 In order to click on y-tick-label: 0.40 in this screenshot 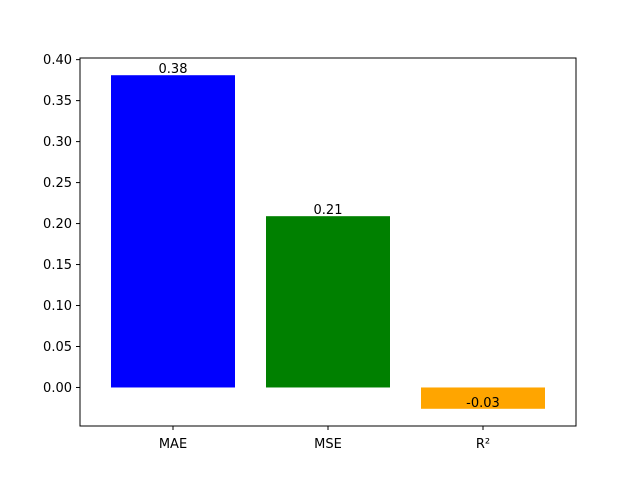, I will do `click(57, 60)`.